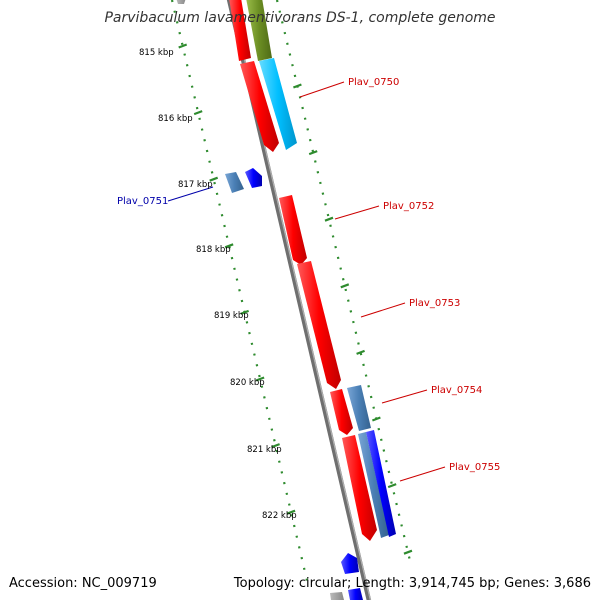 Image resolution: width=600 pixels, height=600 pixels. What do you see at coordinates (279, 516) in the screenshot?
I see `tick-label-822: 822 kbp` at bounding box center [279, 516].